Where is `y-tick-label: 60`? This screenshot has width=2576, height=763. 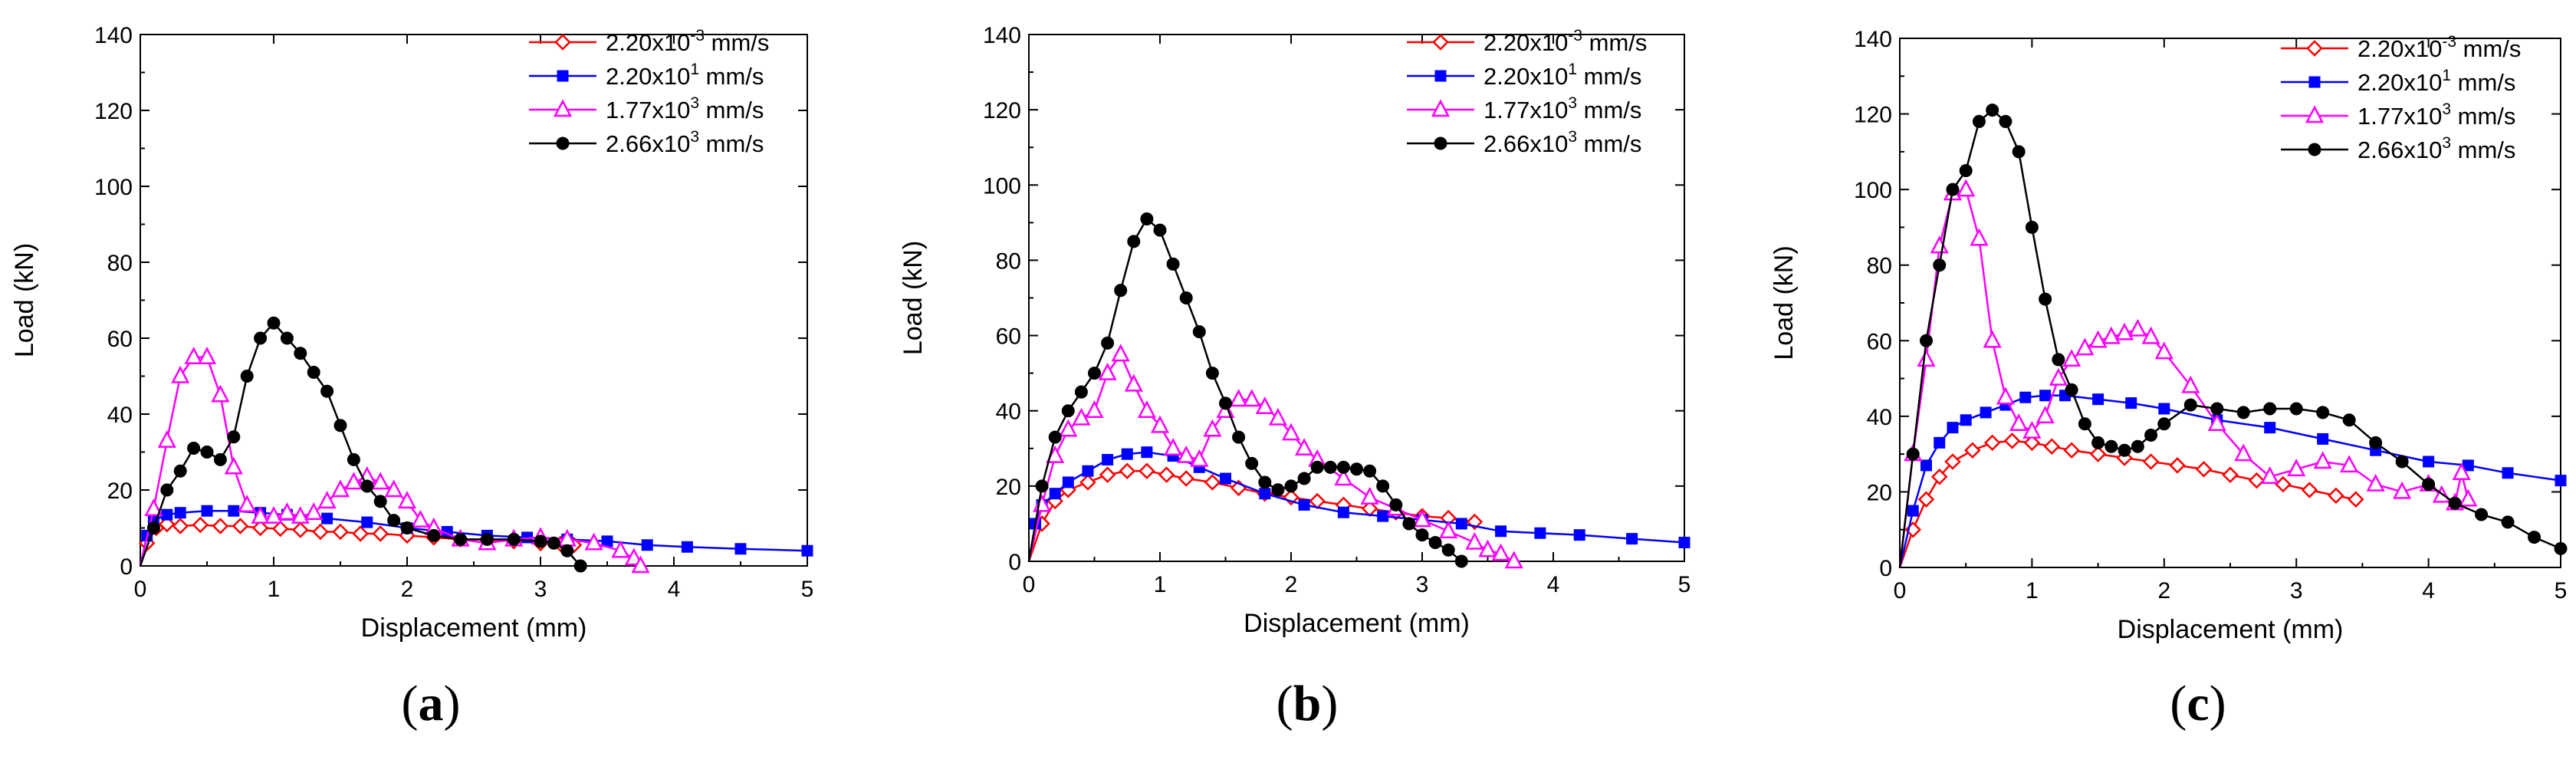
y-tick-label: 60 is located at coordinates (1009, 337).